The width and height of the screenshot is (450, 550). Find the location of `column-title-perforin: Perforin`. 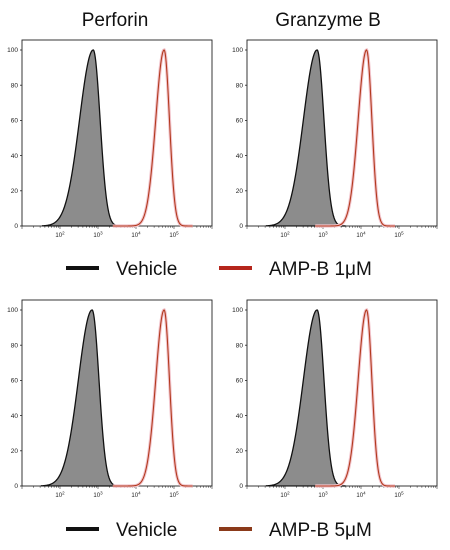

column-title-perforin: Perforin is located at coordinates (115, 20).